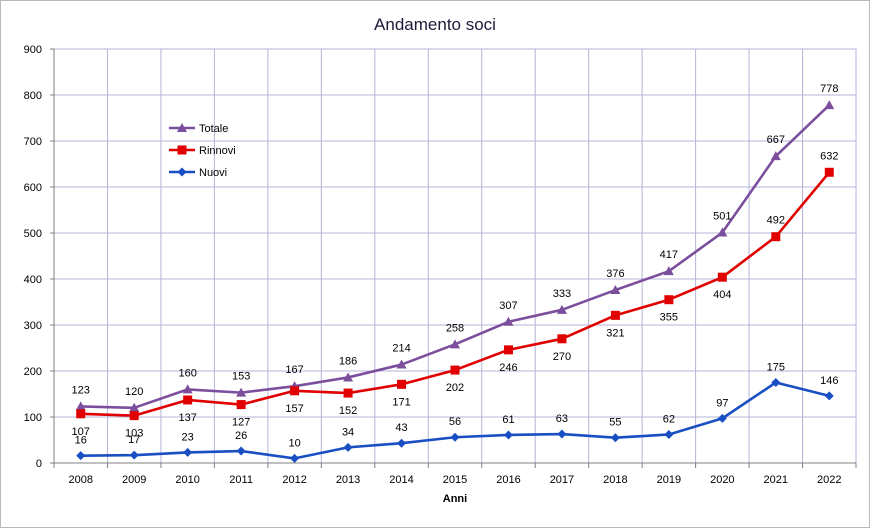  What do you see at coordinates (455, 480) in the screenshot?
I see `x-tick-label: 2015` at bounding box center [455, 480].